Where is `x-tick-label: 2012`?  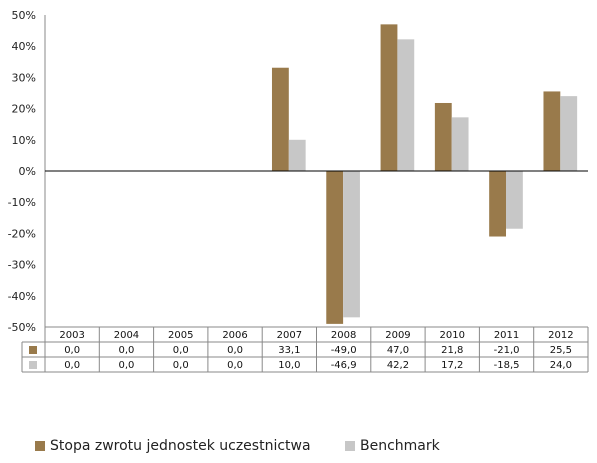
x-tick-label: 2012 is located at coordinates (560, 335).